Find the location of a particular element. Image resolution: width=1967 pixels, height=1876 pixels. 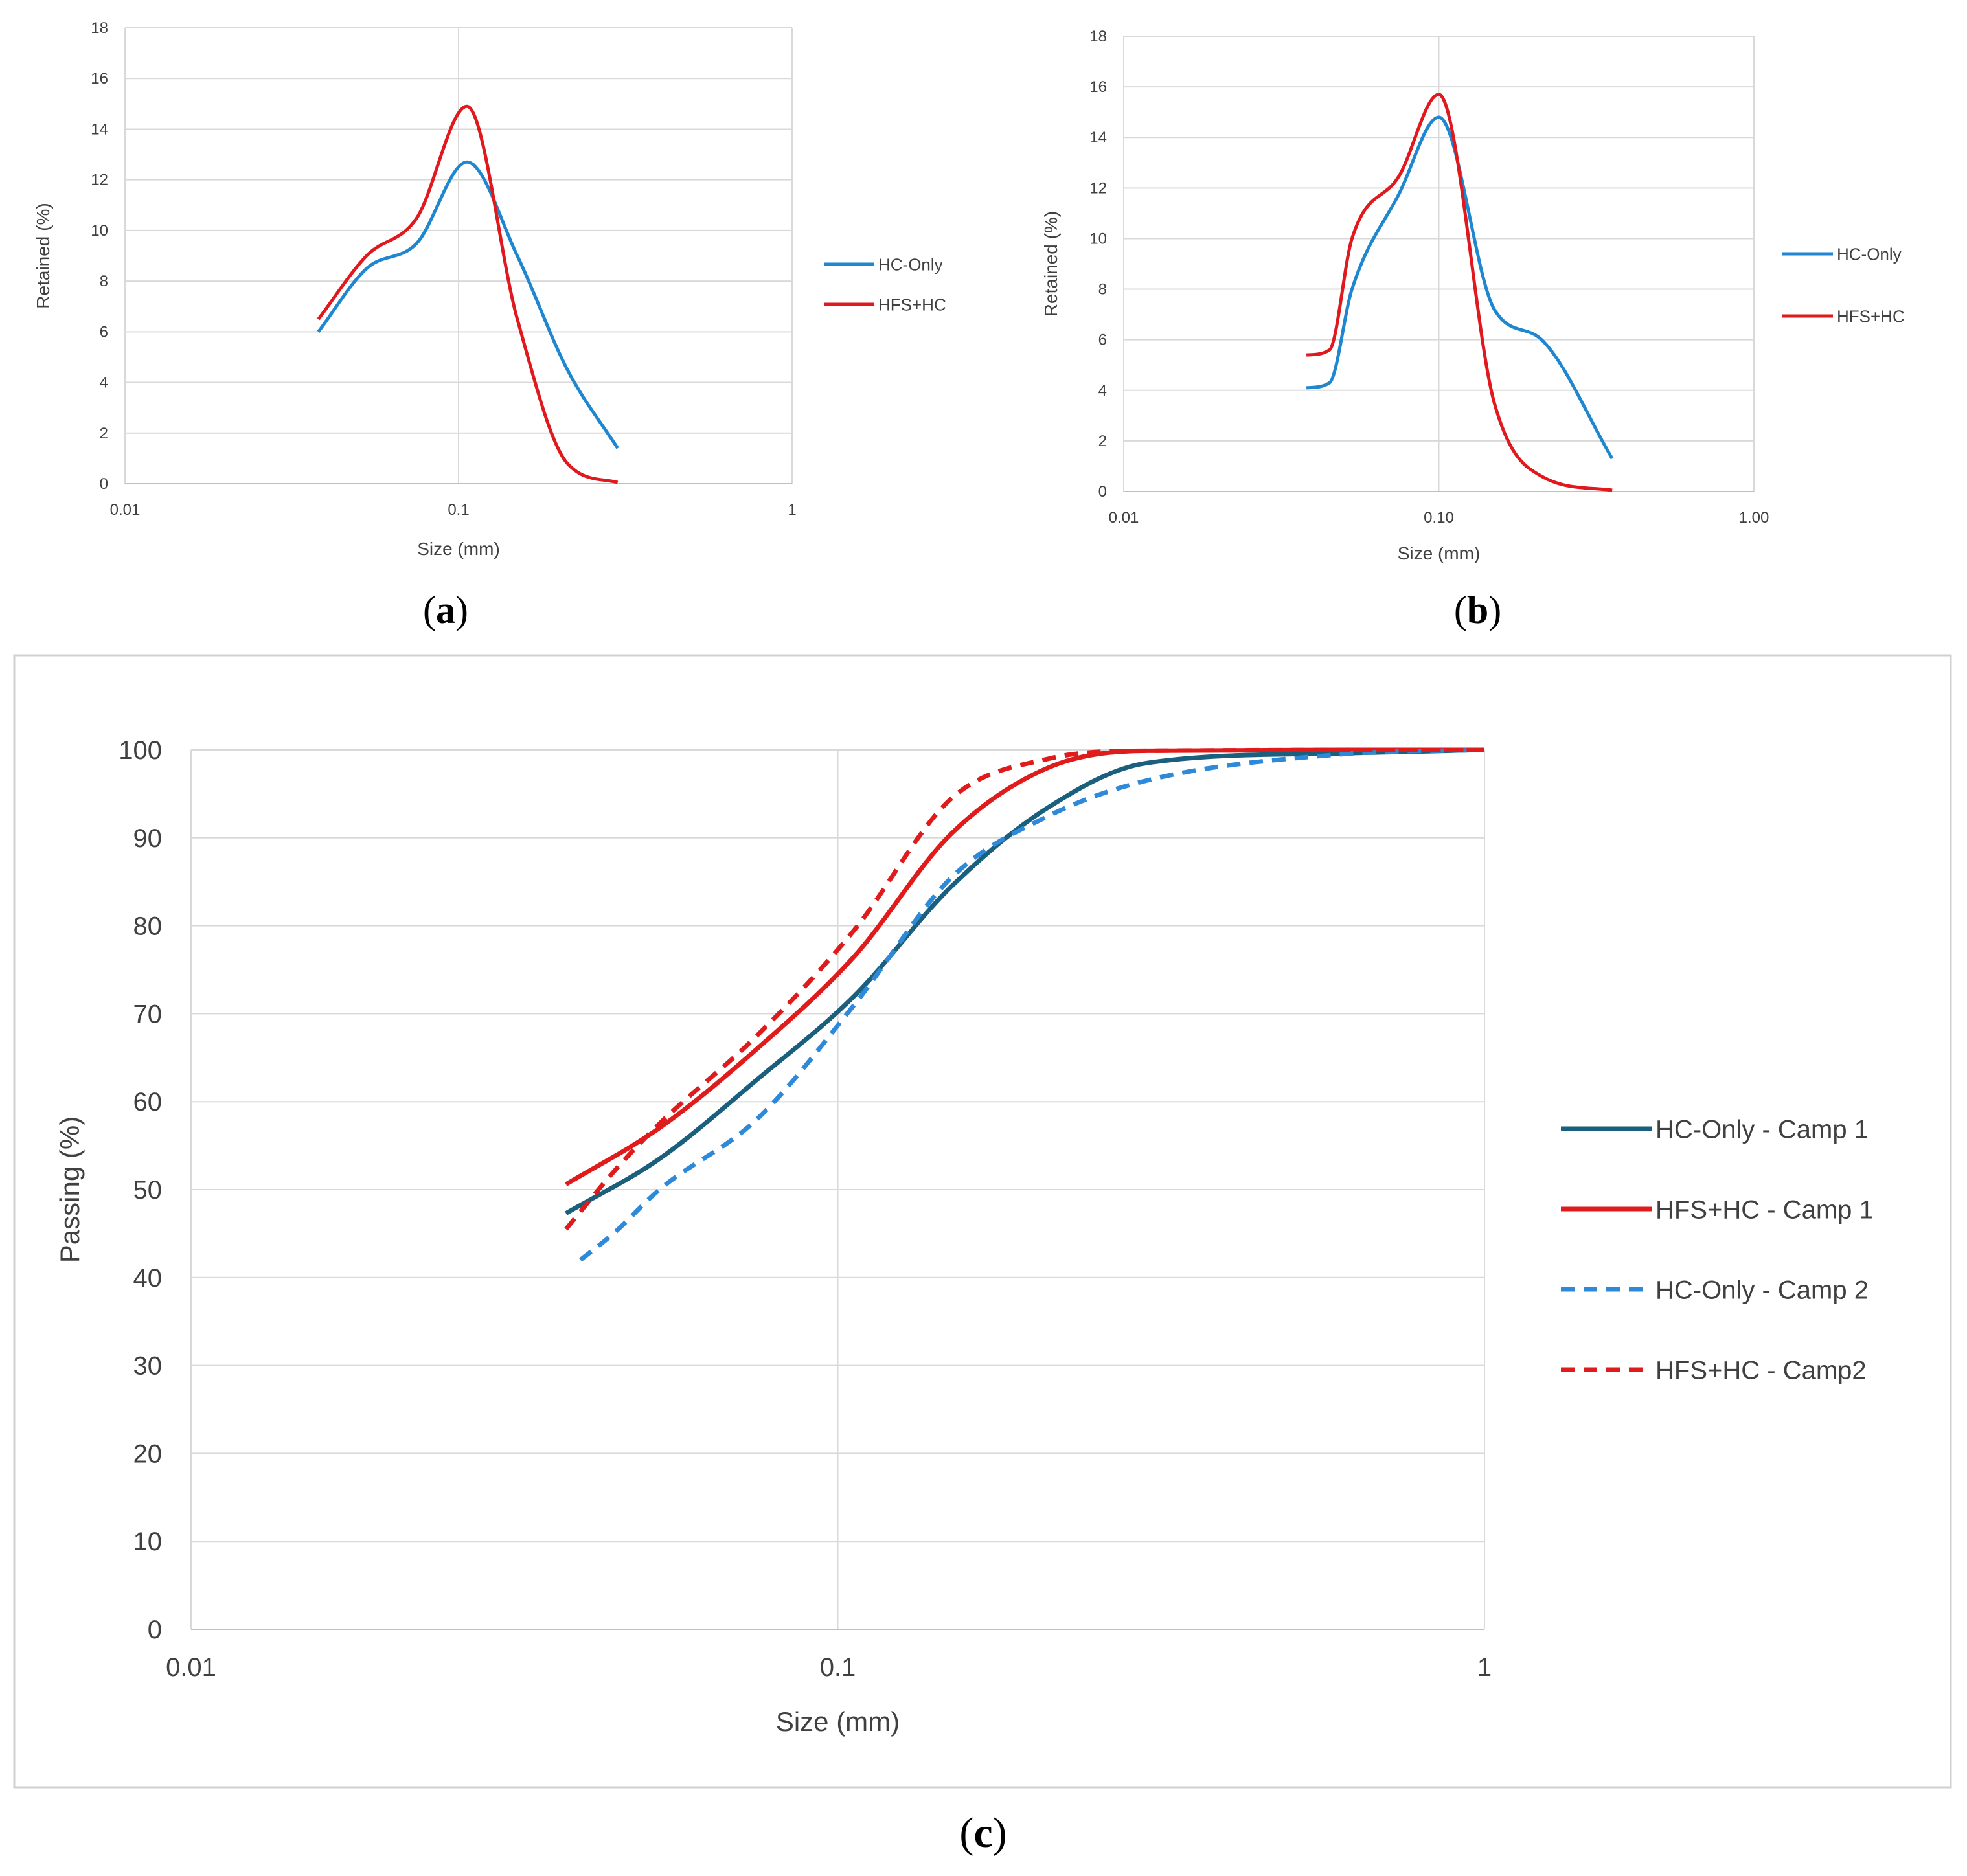

y-tick-label: 60 is located at coordinates (148, 1102).